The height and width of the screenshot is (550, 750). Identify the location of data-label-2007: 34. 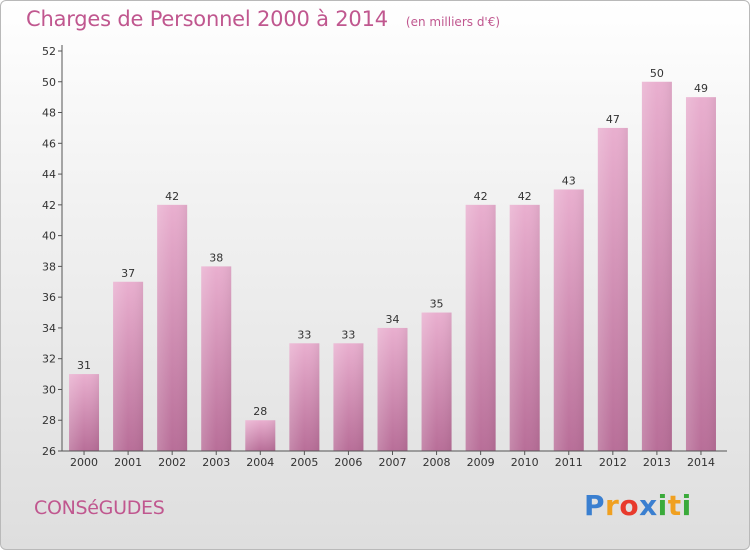
(393, 319).